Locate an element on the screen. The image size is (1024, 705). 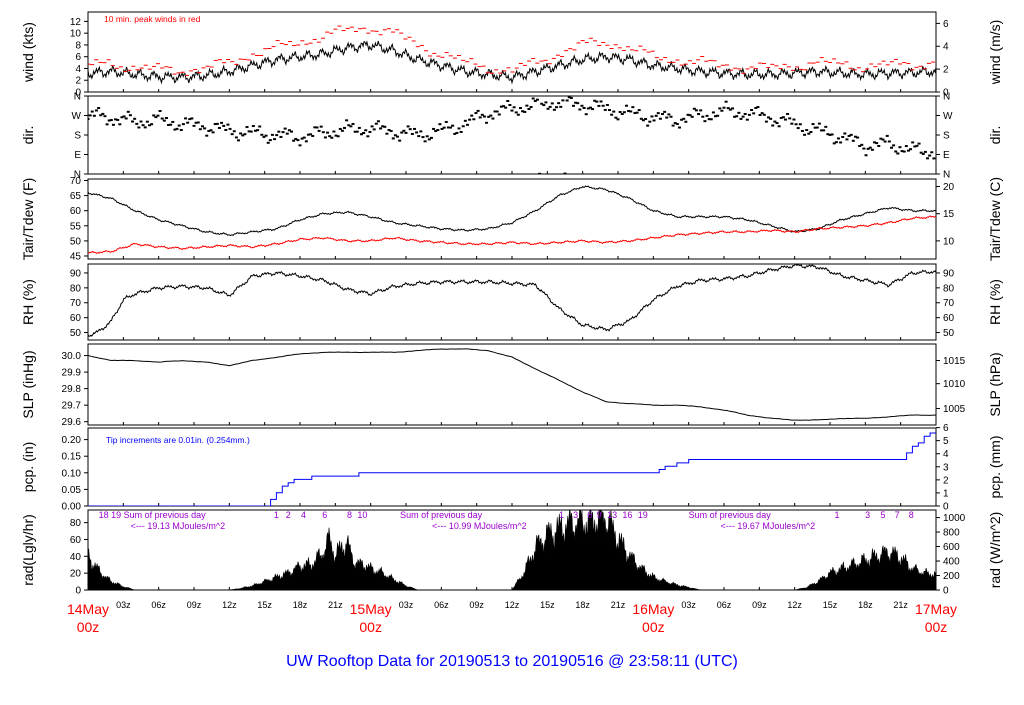
dir-left-tick-label: E is located at coordinates (77, 155).